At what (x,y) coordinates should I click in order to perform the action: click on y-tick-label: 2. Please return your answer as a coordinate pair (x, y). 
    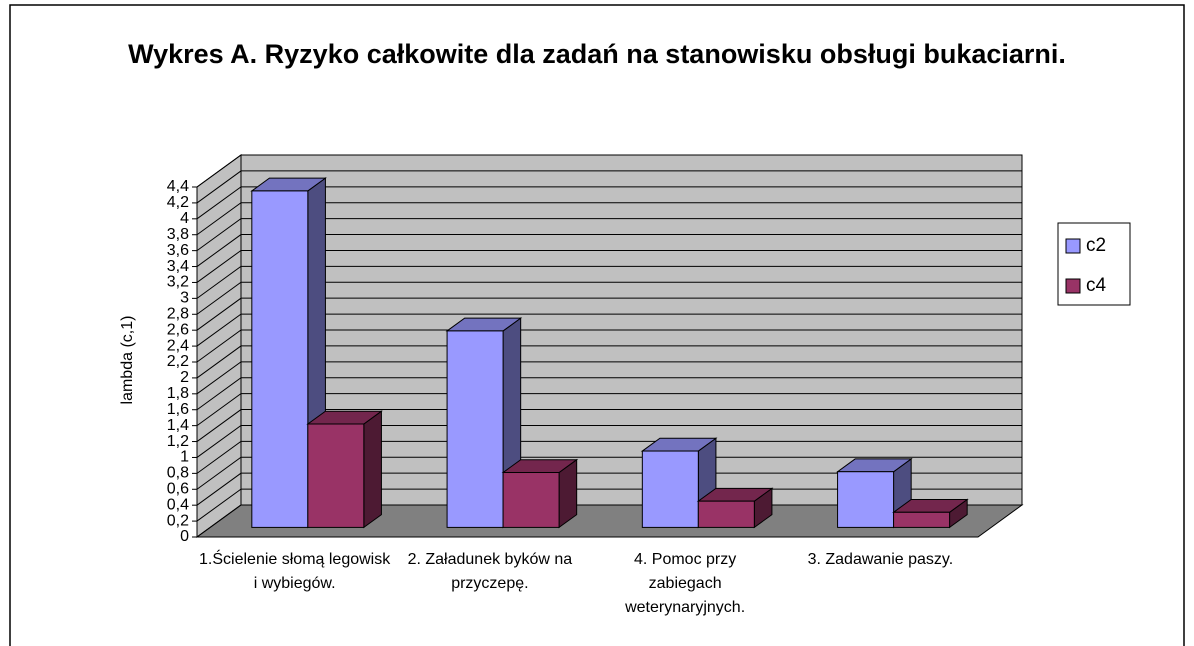
    Looking at the image, I should click on (184, 377).